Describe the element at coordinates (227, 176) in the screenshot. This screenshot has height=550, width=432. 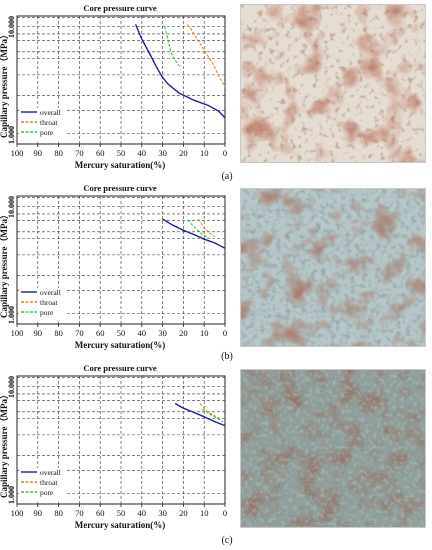
I see `panel-label-a: (a)` at that location.